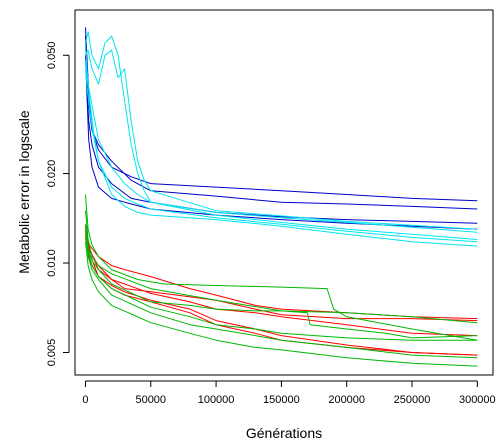 The height and width of the screenshot is (445, 503). Describe the element at coordinates (284, 433) in the screenshot. I see `x-axis-title: Générations` at that location.